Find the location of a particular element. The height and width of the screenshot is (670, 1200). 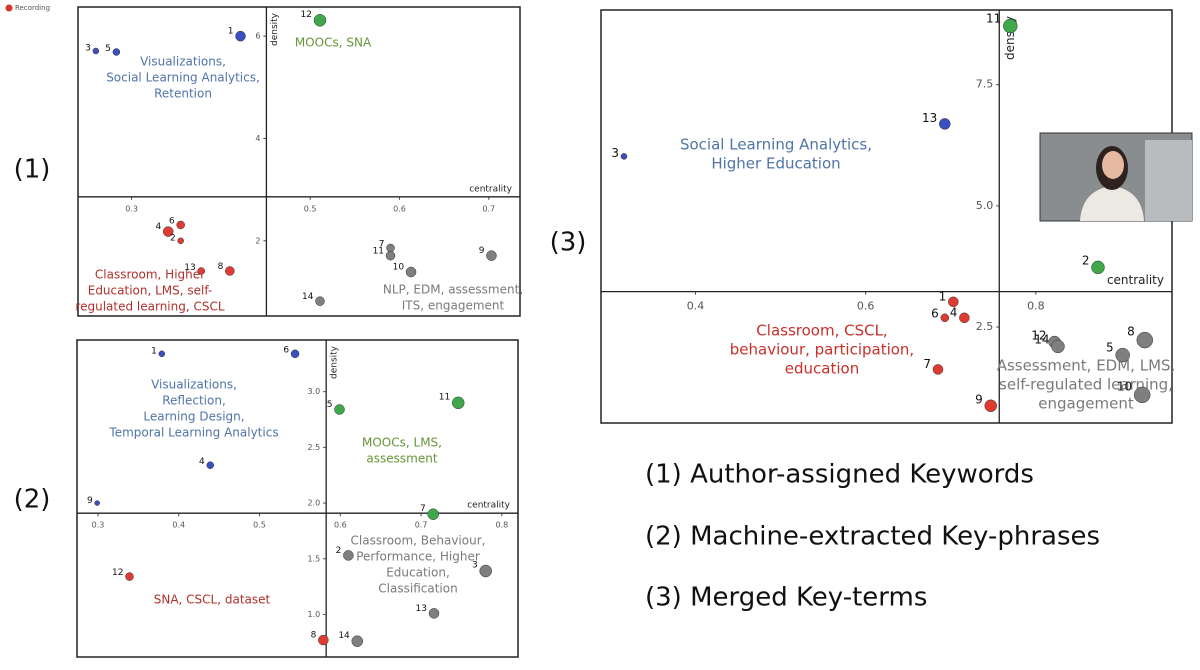

y-tick-label: 7.5 is located at coordinates (985, 84).